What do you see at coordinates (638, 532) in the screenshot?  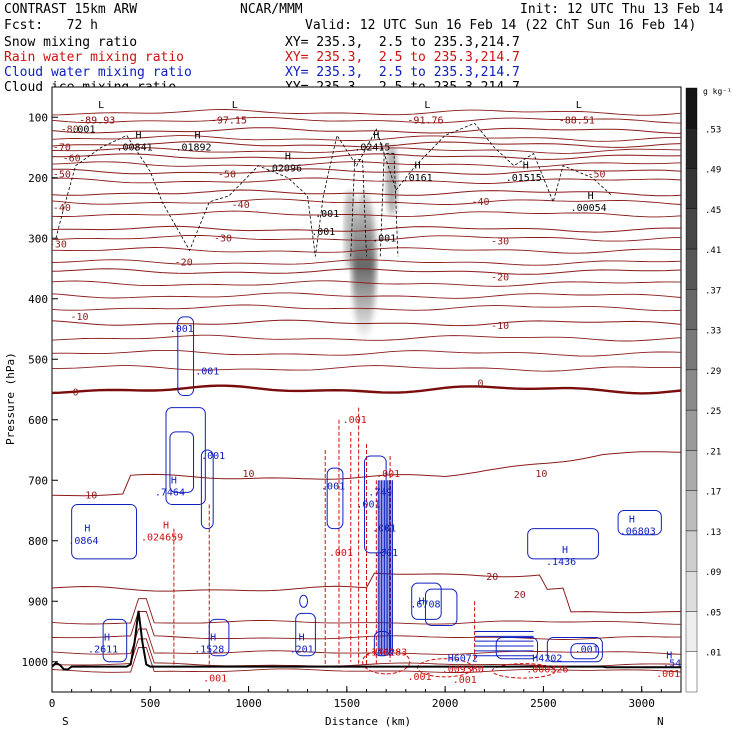 I see `extremum-label: .06803` at bounding box center [638, 532].